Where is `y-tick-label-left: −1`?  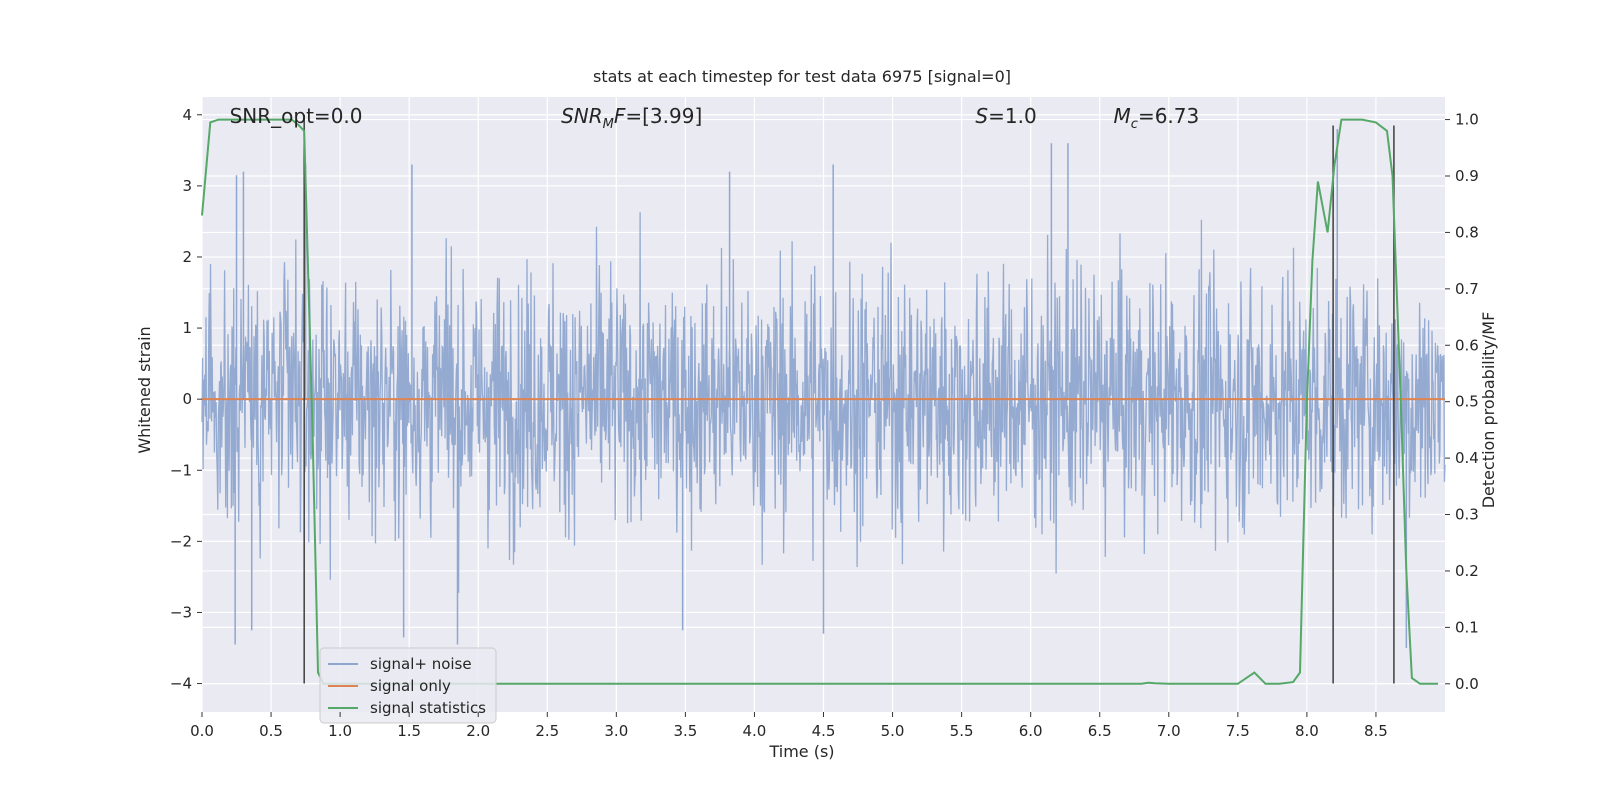
y-tick-label-left: −1 is located at coordinates (181, 470).